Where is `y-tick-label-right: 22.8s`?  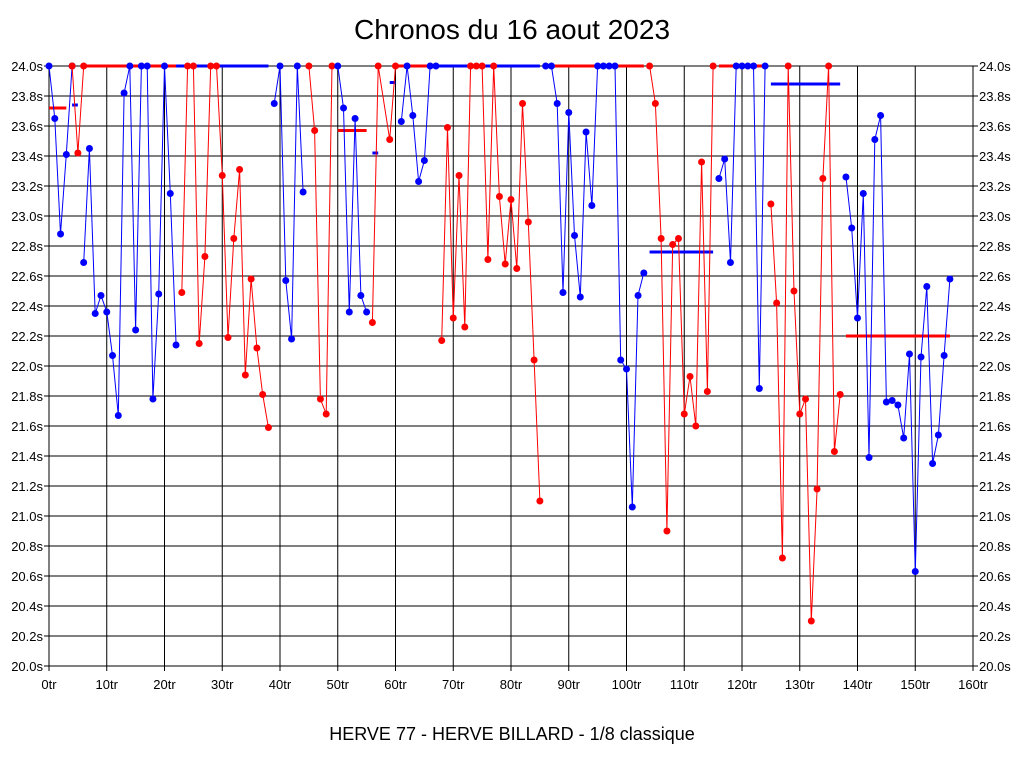 y-tick-label-right: 22.8s is located at coordinates (995, 246).